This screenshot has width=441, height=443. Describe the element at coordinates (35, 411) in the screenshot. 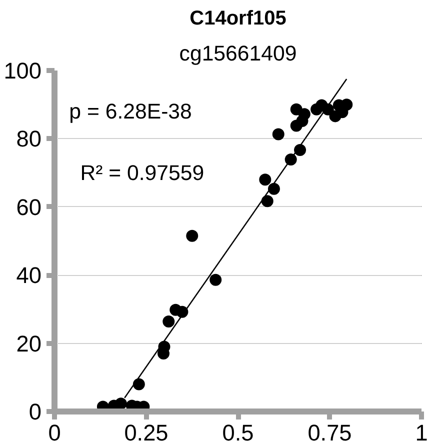

I see `y-tick-label: 0` at that location.